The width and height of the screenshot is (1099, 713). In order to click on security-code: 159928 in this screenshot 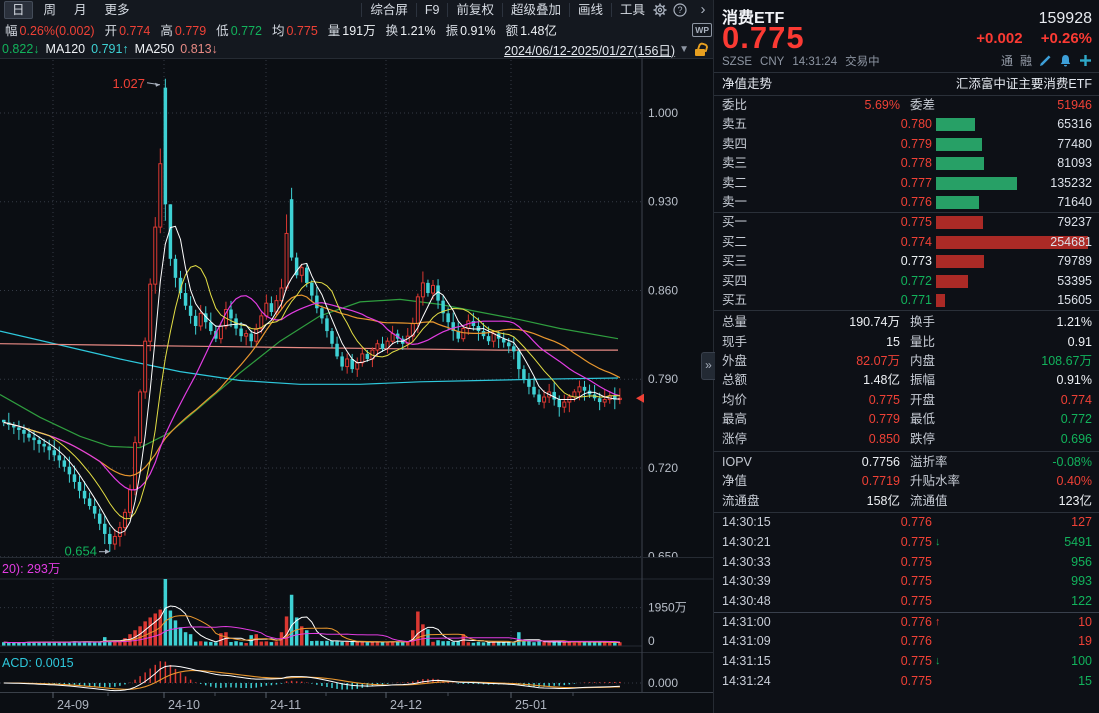, I will do `click(1065, 18)`.